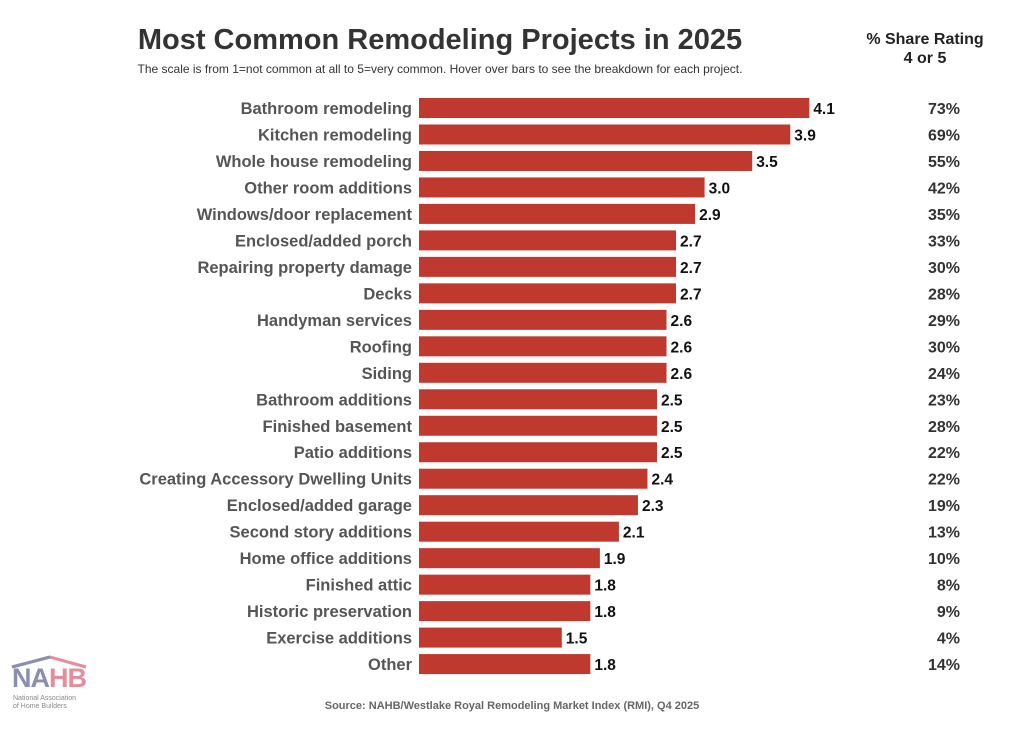  Describe the element at coordinates (944, 241) in the screenshot. I see `share-label: 33%` at that location.